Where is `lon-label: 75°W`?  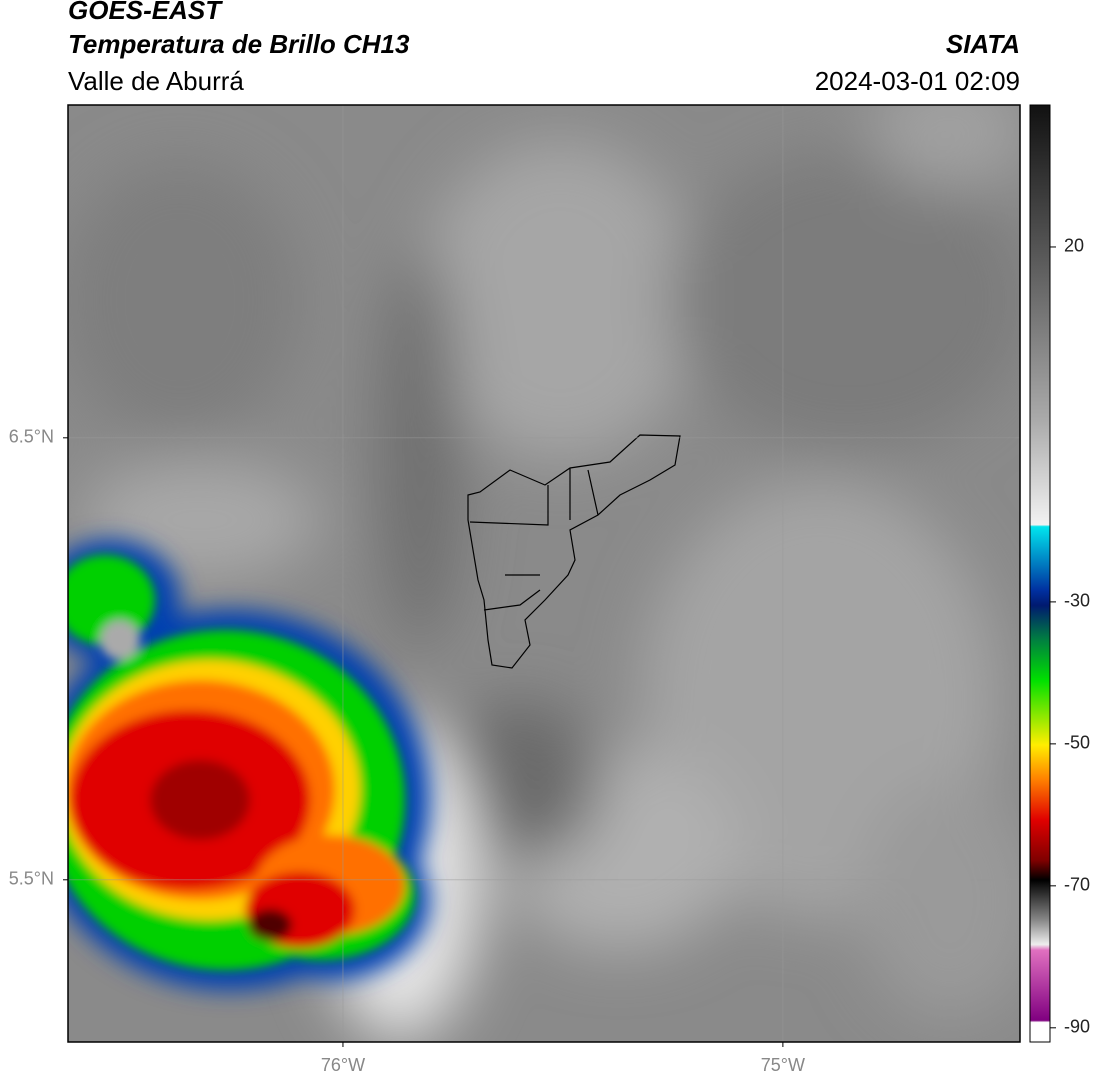
lon-label: 75°W is located at coordinates (783, 1065).